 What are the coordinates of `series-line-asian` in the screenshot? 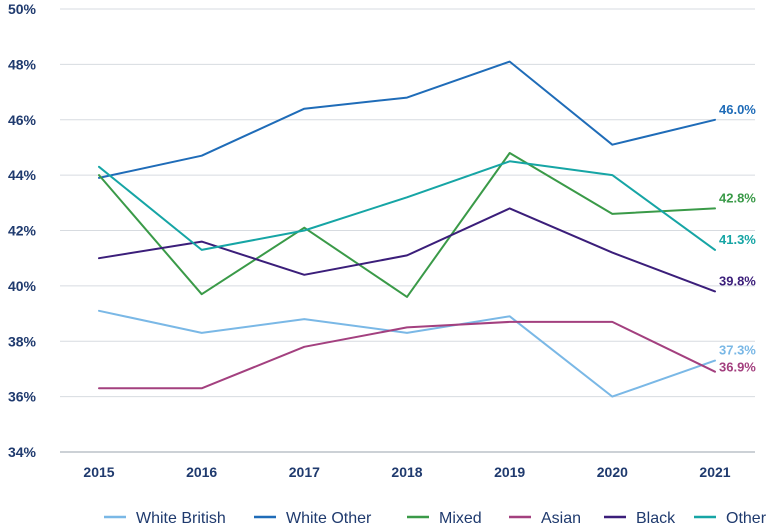 It's located at (407, 355).